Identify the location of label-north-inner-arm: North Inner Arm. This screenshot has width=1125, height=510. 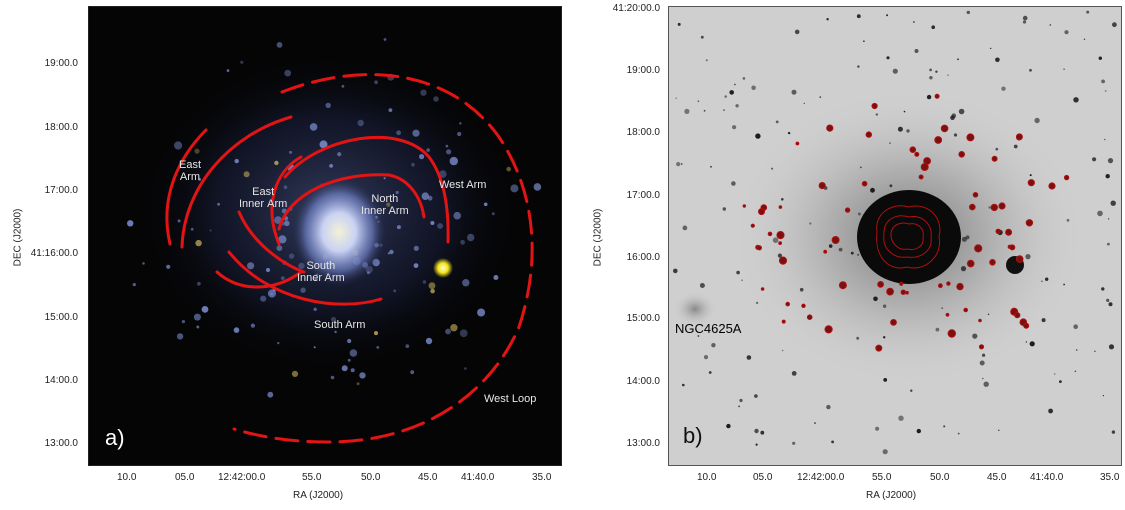
(385, 205).